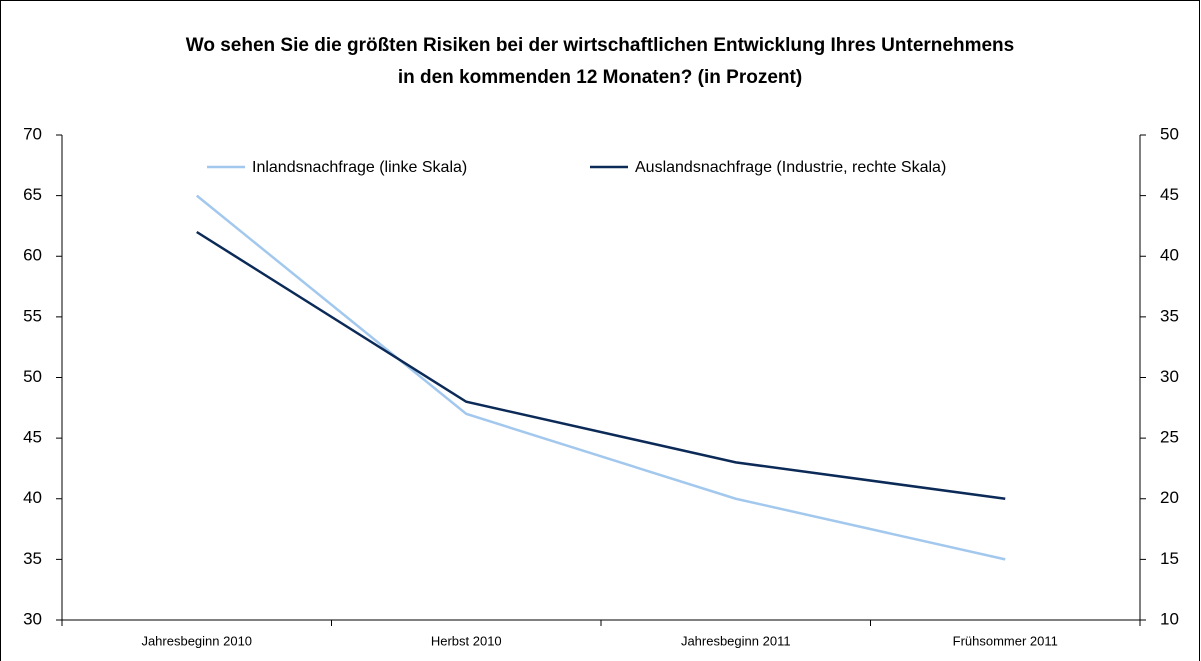 The image size is (1201, 661). What do you see at coordinates (1169, 315) in the screenshot?
I see `y2-tick-label: 35` at bounding box center [1169, 315].